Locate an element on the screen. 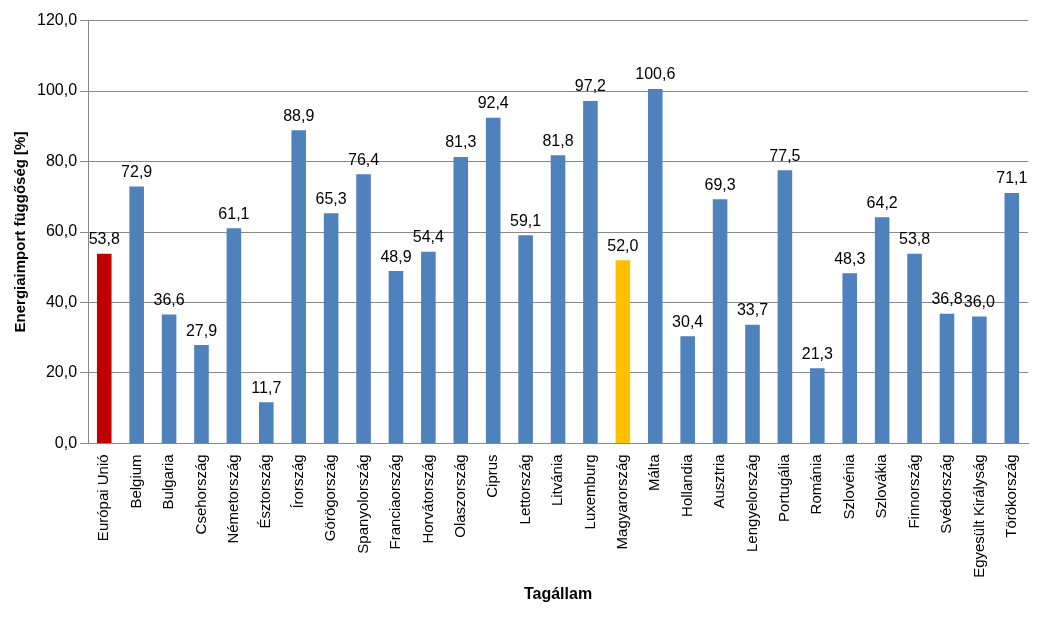  data-label: 59,1 is located at coordinates (526, 220).